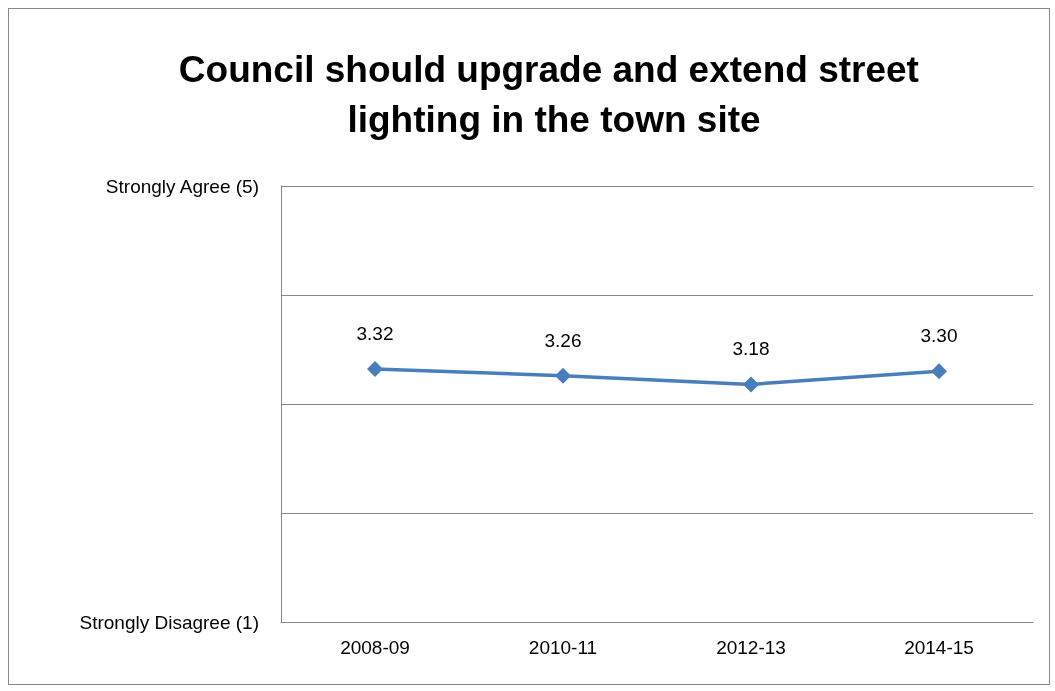 This screenshot has width=1055, height=691. Describe the element at coordinates (751, 349) in the screenshot. I see `data-label: 3.18` at that location.